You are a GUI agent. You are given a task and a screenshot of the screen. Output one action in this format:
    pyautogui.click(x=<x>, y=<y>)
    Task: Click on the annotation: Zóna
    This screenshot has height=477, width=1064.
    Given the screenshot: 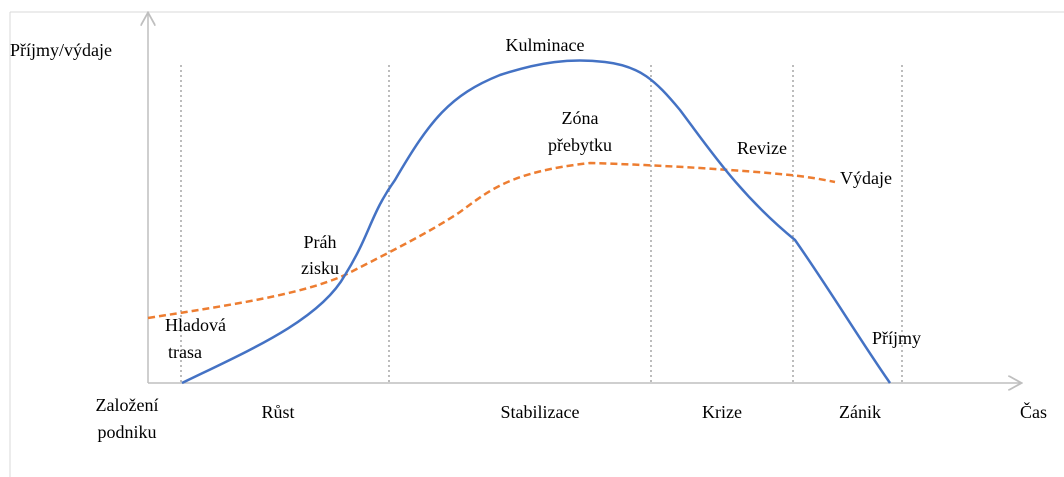 What is the action you would take?
    pyautogui.click(x=580, y=118)
    